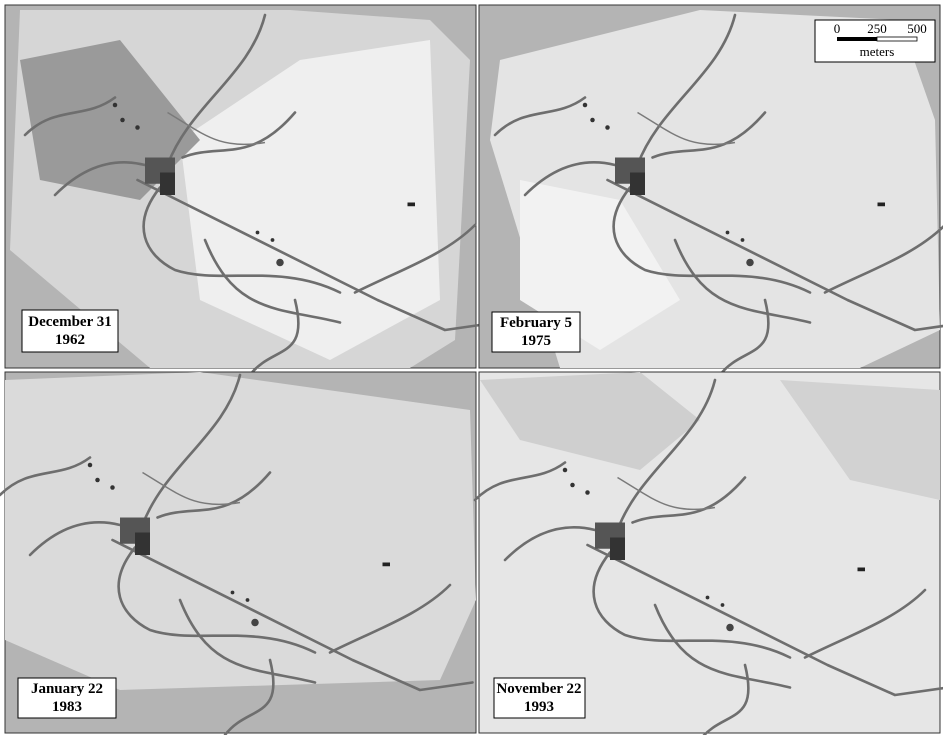  What do you see at coordinates (877, 28) in the screenshot?
I see `scale-tick: 250` at bounding box center [877, 28].